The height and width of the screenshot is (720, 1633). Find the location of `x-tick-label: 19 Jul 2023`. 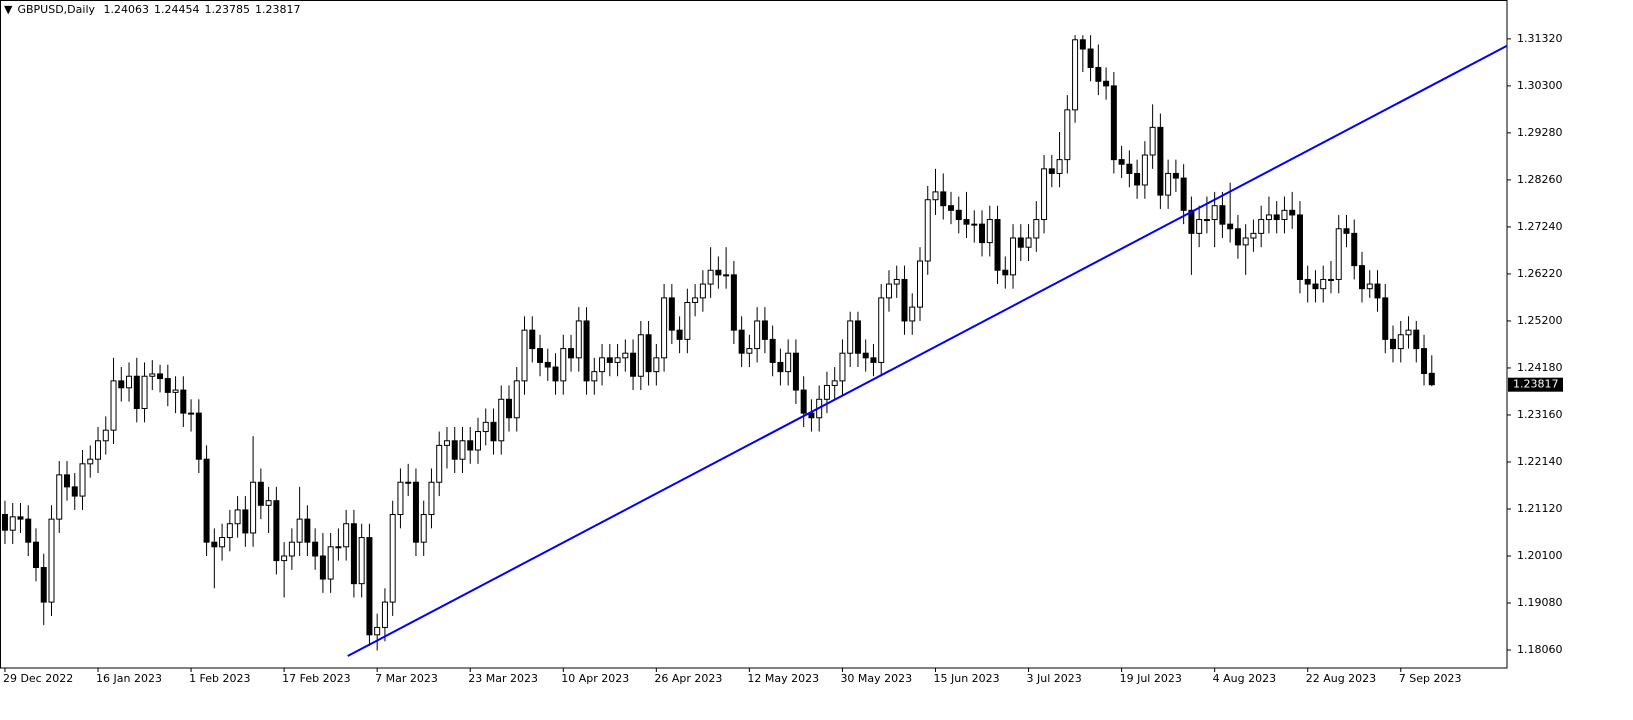

x-tick-label: 19 Jul 2023 is located at coordinates (1151, 678).